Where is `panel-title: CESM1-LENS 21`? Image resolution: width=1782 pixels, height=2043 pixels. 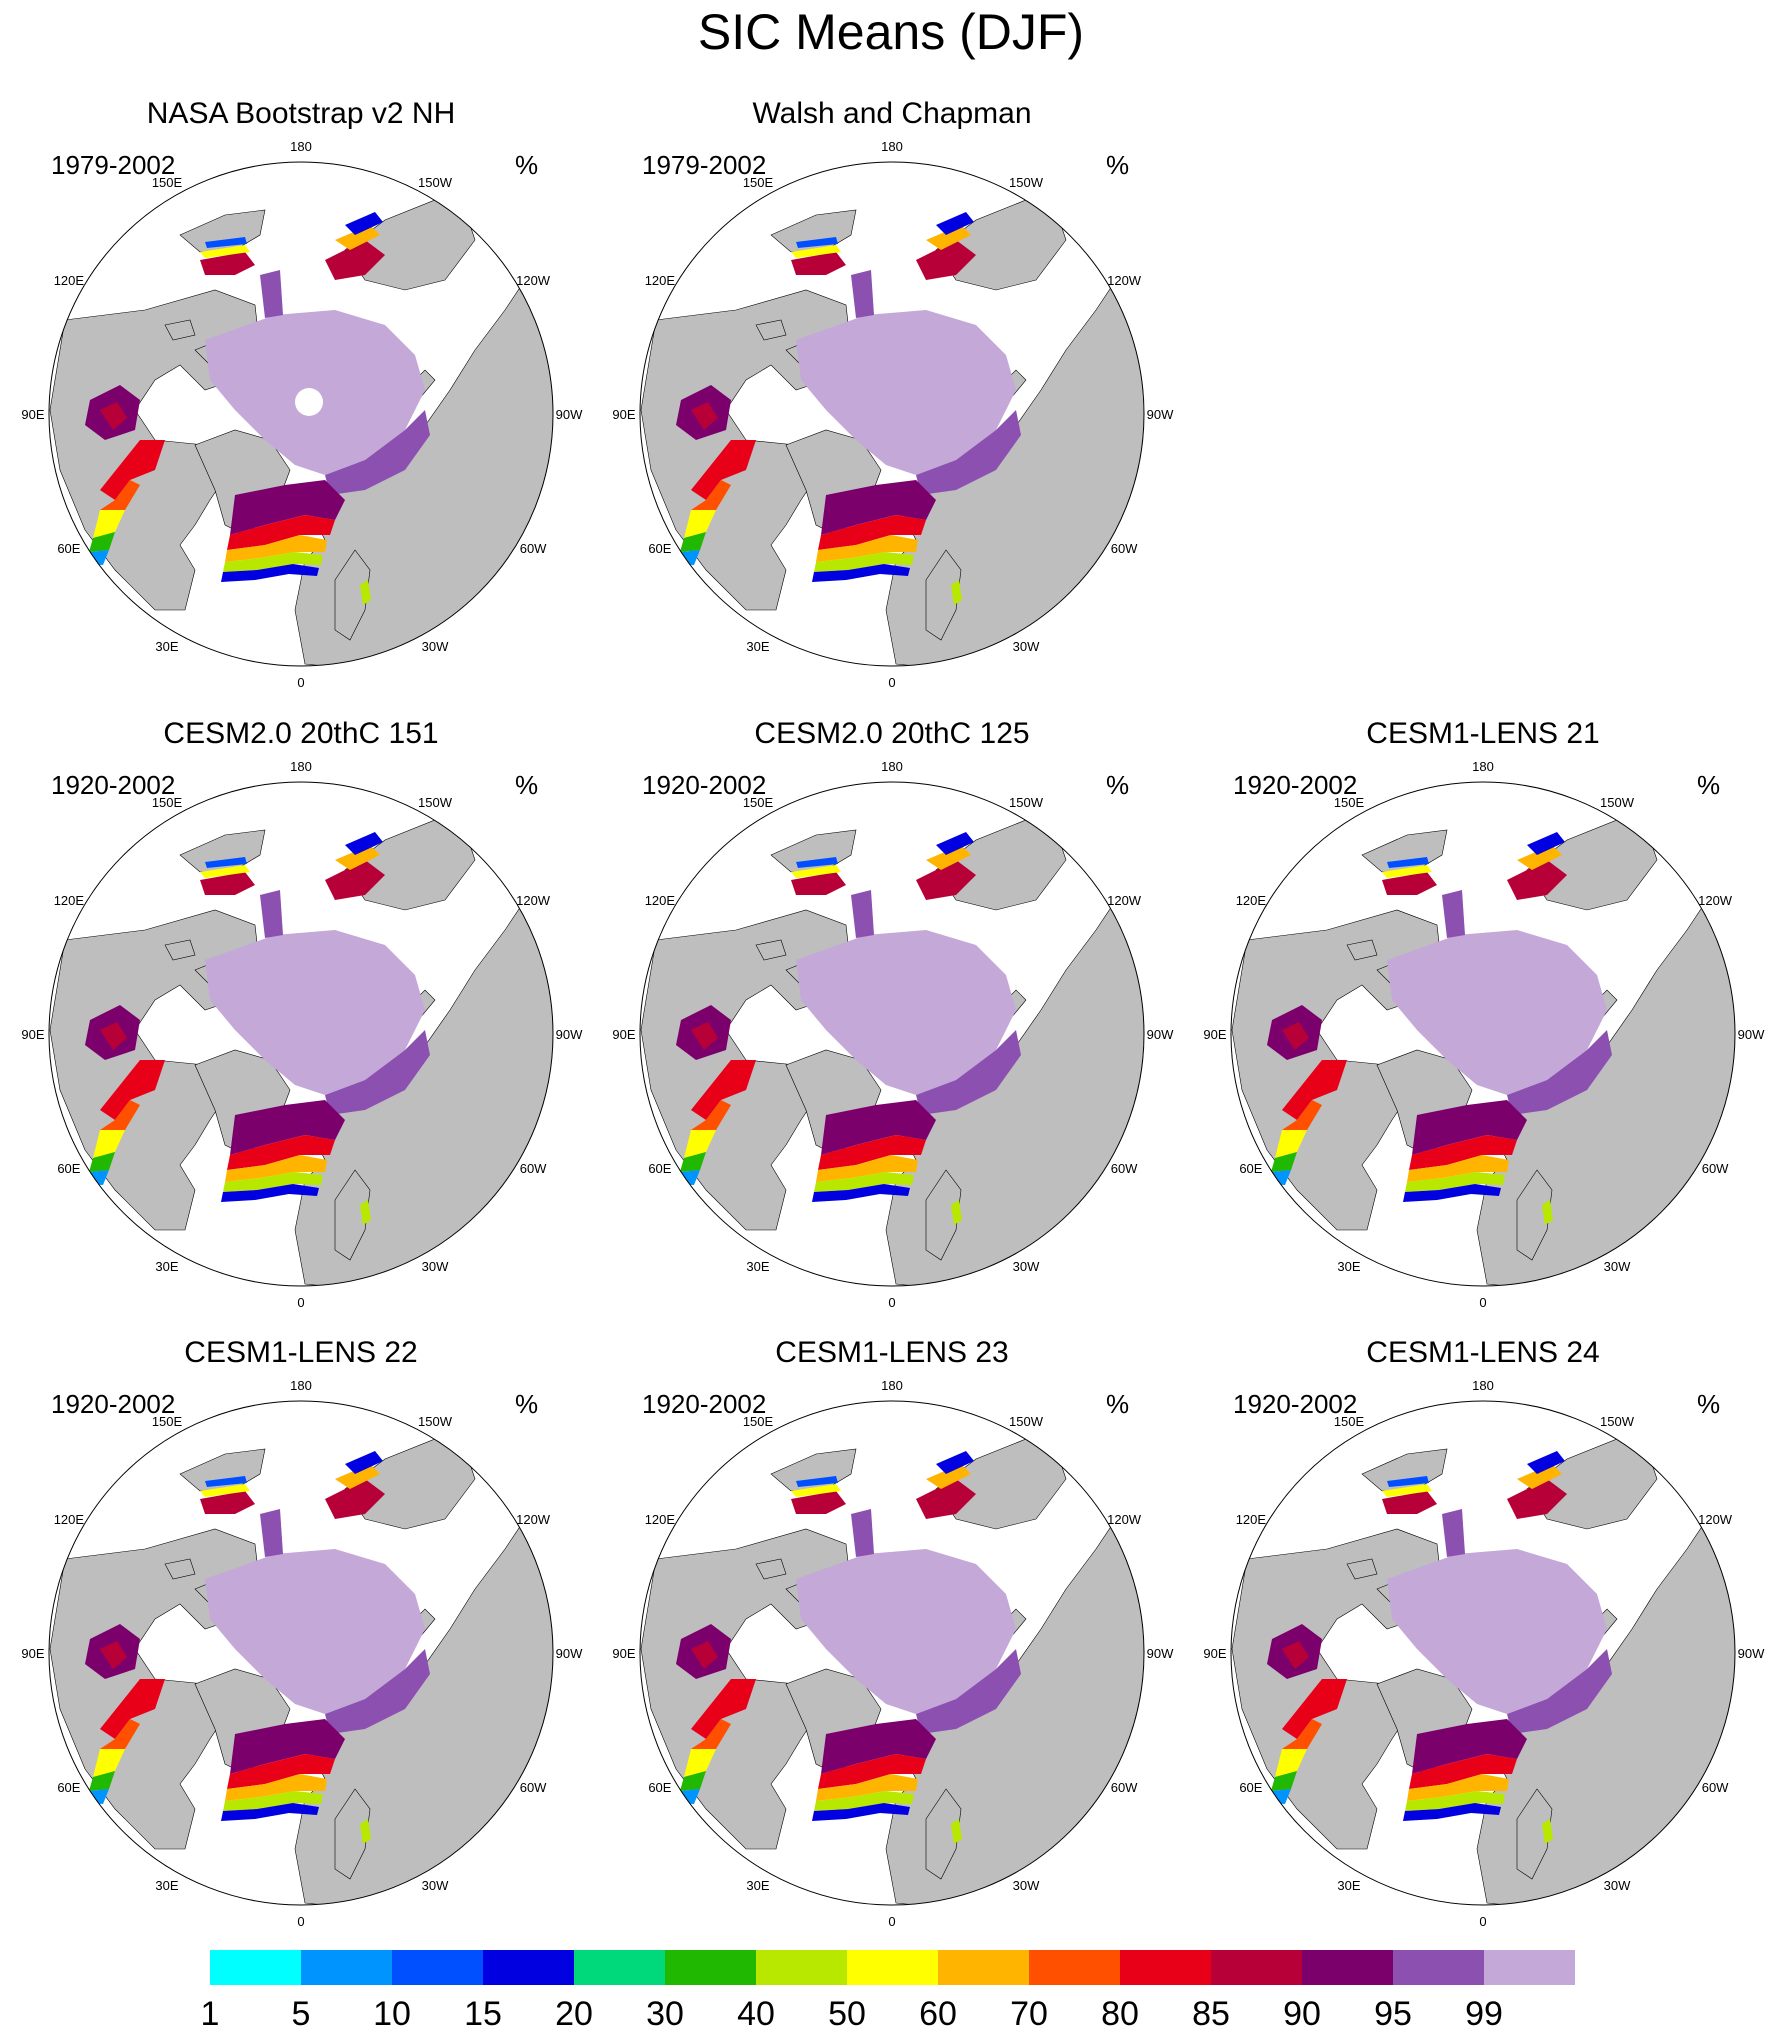
panel-title: CESM1-LENS 21 is located at coordinates (1483, 733).